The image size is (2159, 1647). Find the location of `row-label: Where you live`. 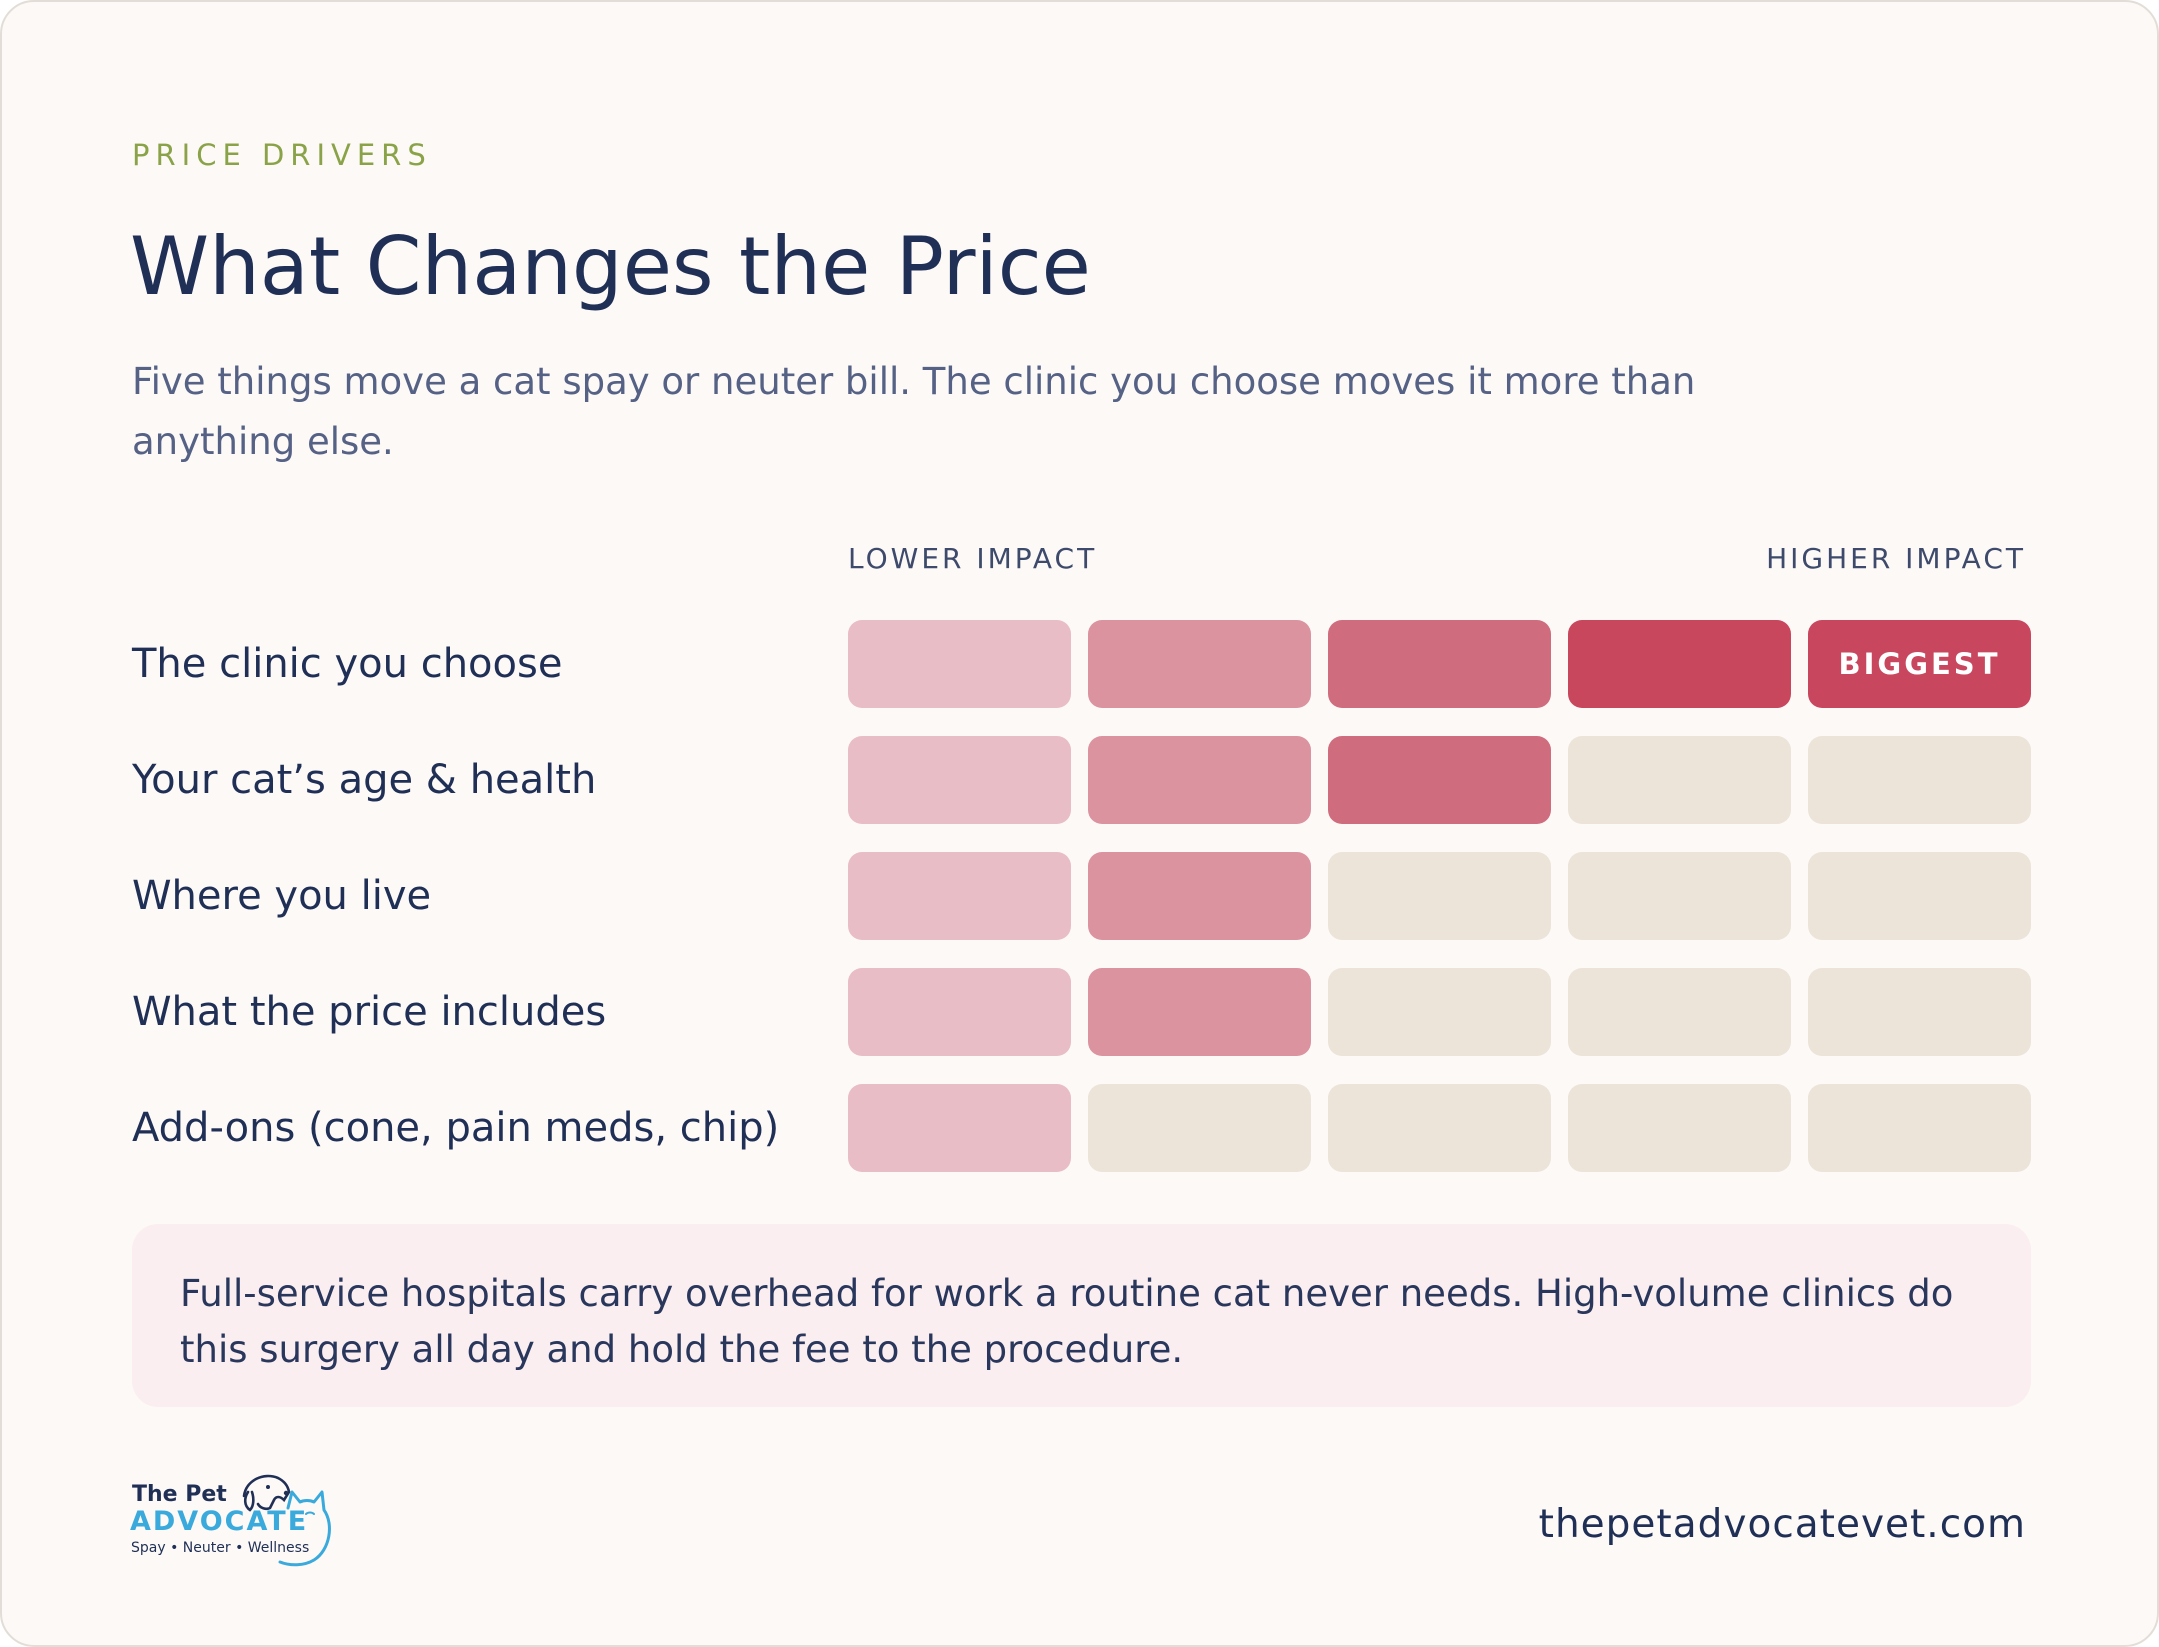

row-label: Where you live is located at coordinates (282, 896).